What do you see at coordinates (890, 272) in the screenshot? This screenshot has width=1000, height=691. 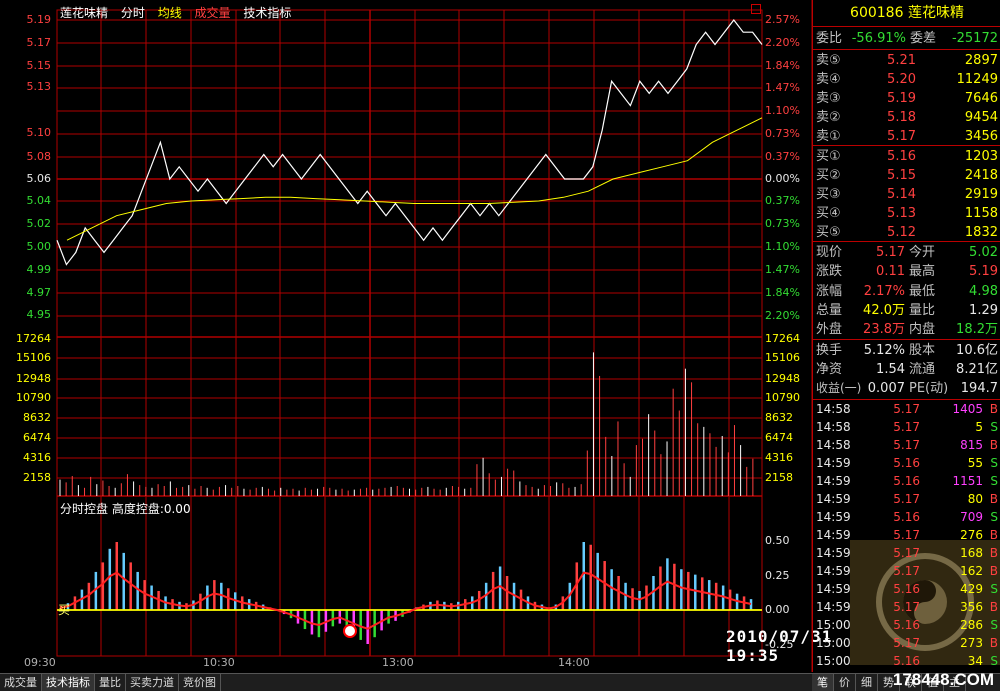 I see `stat-value: 0.11` at bounding box center [890, 272].